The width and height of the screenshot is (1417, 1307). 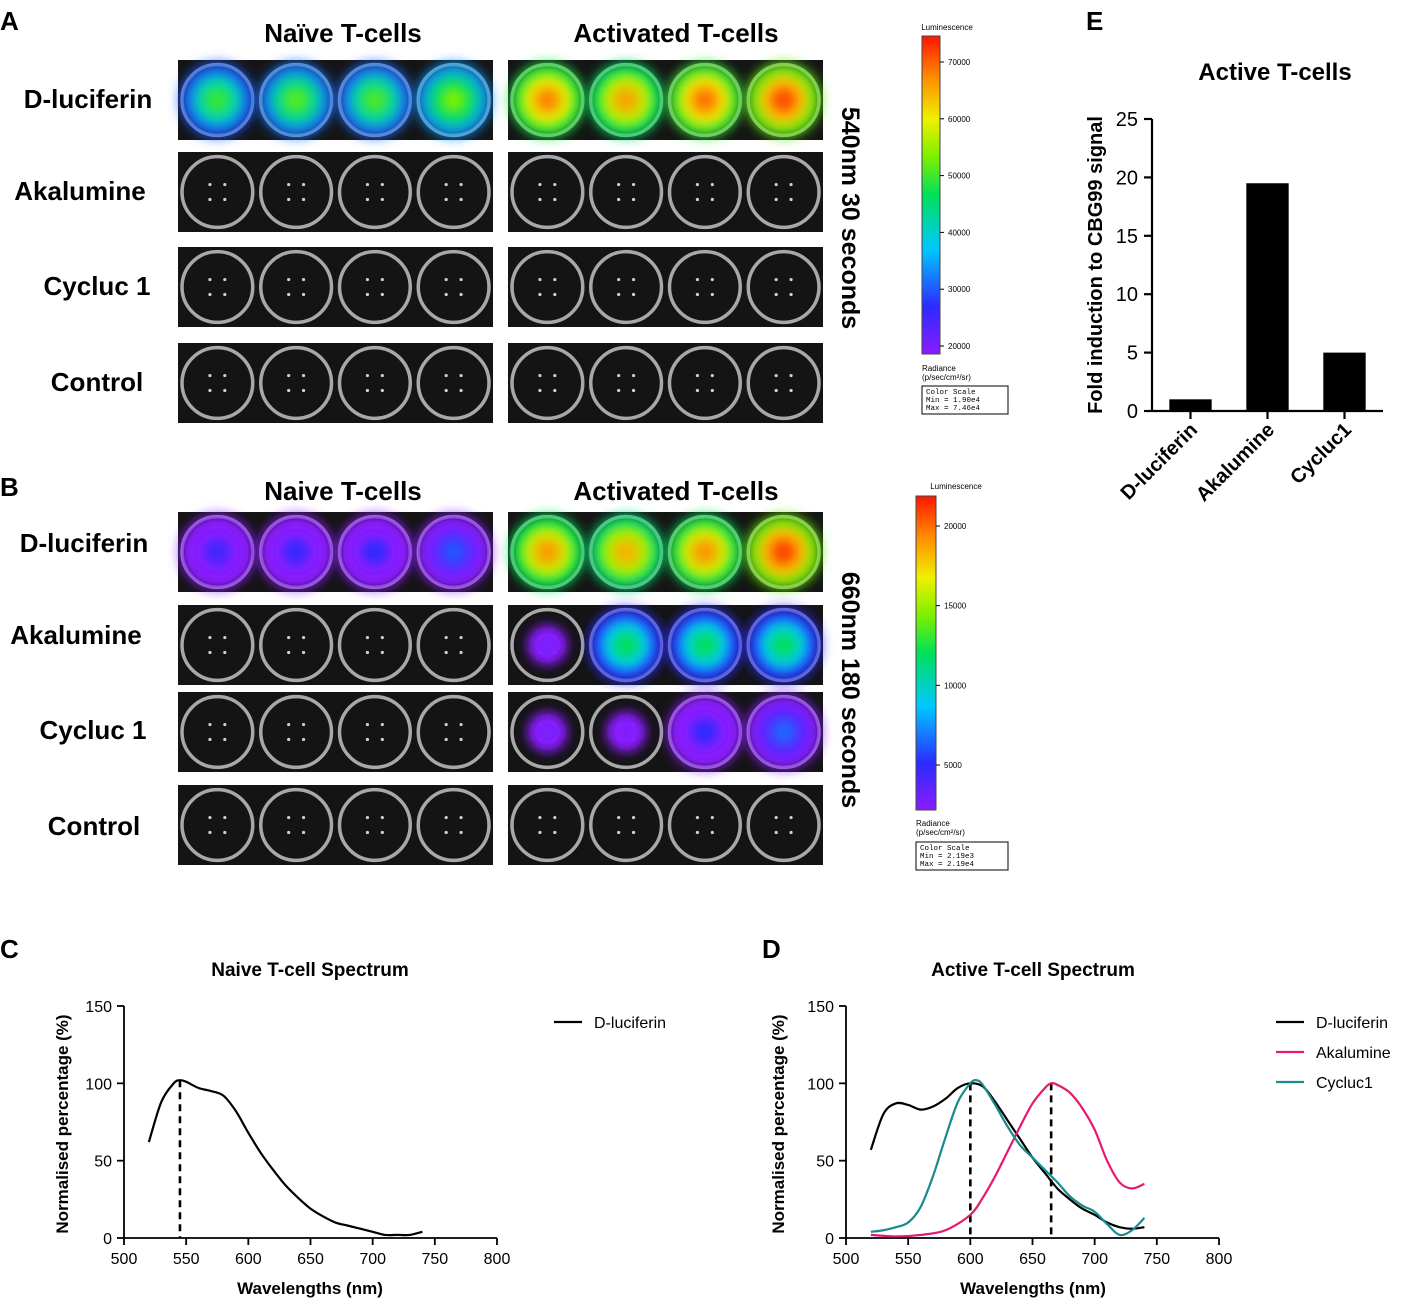 What do you see at coordinates (846, 1259) in the screenshot?
I see `chart-d-xtick-label: 500` at bounding box center [846, 1259].